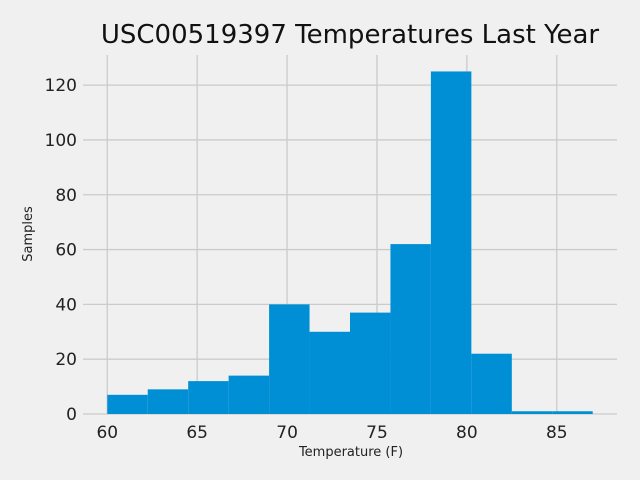 The height and width of the screenshot is (480, 640). I want to click on x-axis-label: Temperature (F), so click(350, 452).